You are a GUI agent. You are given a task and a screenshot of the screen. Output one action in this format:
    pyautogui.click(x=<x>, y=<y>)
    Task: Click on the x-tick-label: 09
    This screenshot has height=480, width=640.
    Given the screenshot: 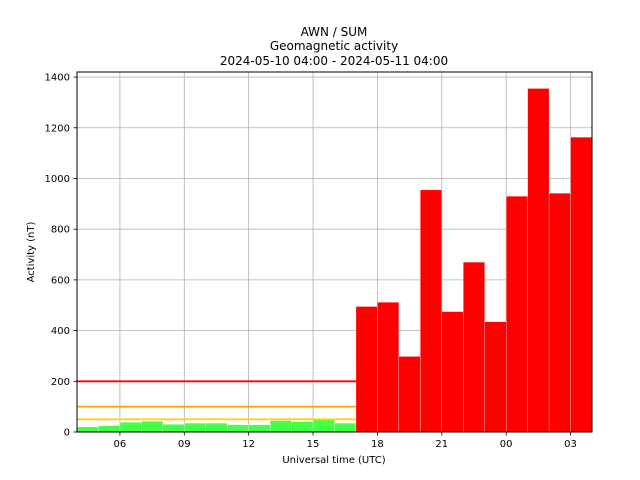 What is the action you would take?
    pyautogui.click(x=184, y=444)
    